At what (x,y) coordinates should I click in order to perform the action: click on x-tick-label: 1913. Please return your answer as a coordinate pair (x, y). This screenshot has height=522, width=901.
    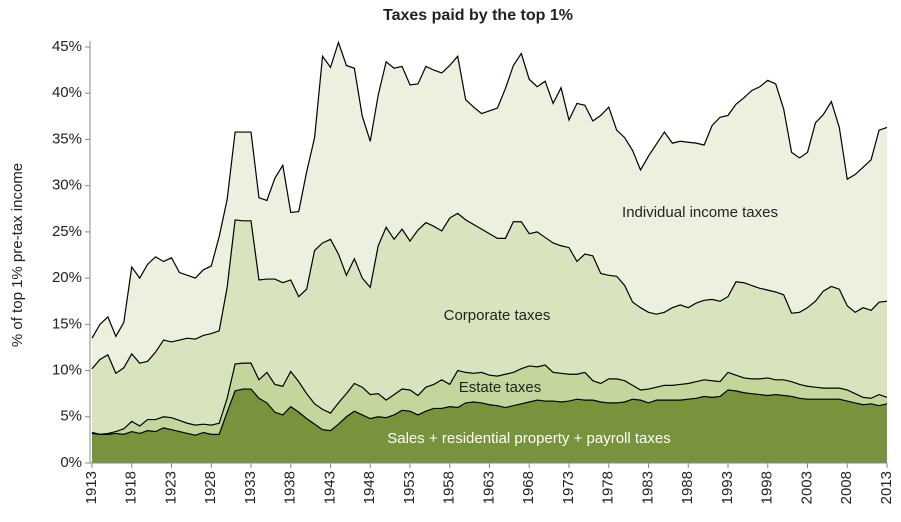
    Looking at the image, I should click on (91, 487).